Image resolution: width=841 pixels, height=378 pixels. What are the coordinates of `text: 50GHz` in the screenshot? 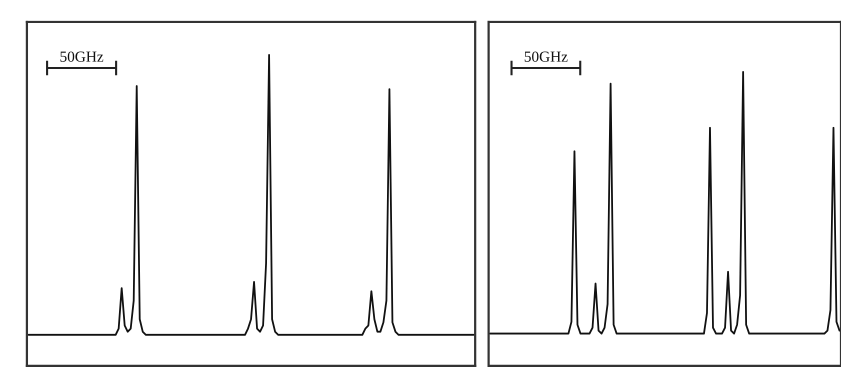 It's located at (546, 57).